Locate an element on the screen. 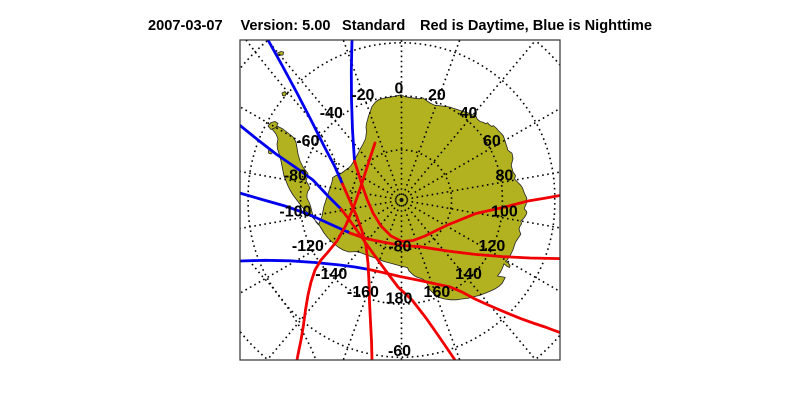 The image size is (800, 400). svg-text: 60 is located at coordinates (492, 141).